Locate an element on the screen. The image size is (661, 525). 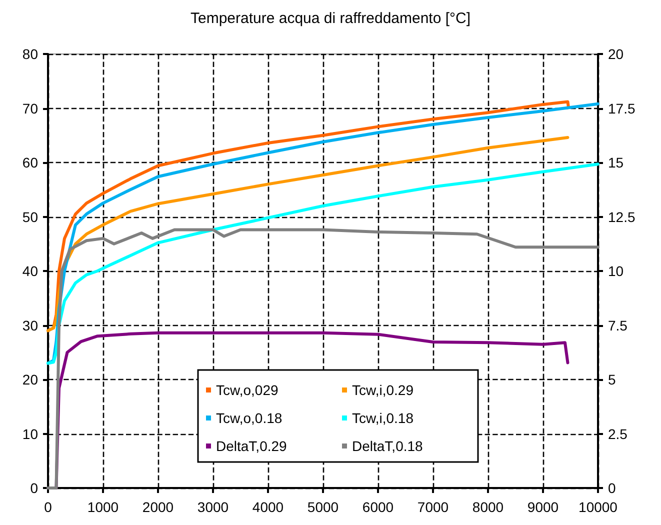
y2-tick-label: 10 is located at coordinates (616, 271).